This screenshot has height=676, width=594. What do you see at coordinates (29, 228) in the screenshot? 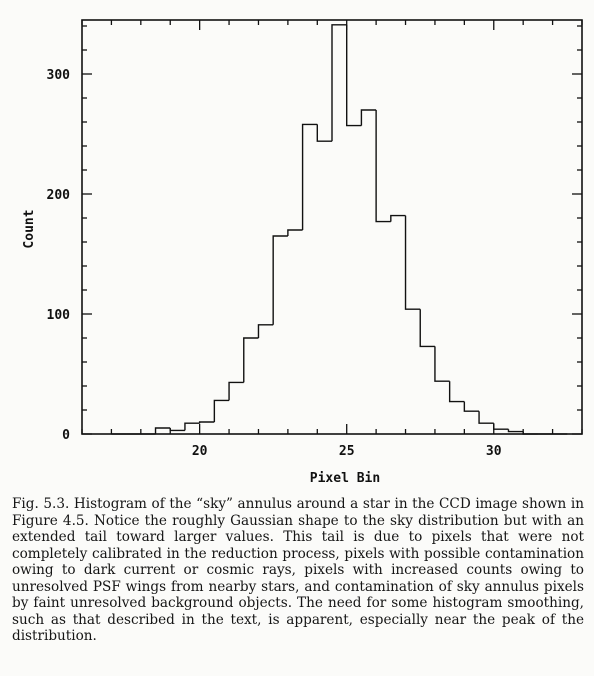
I see `y-axis-title: Count` at bounding box center [29, 228].